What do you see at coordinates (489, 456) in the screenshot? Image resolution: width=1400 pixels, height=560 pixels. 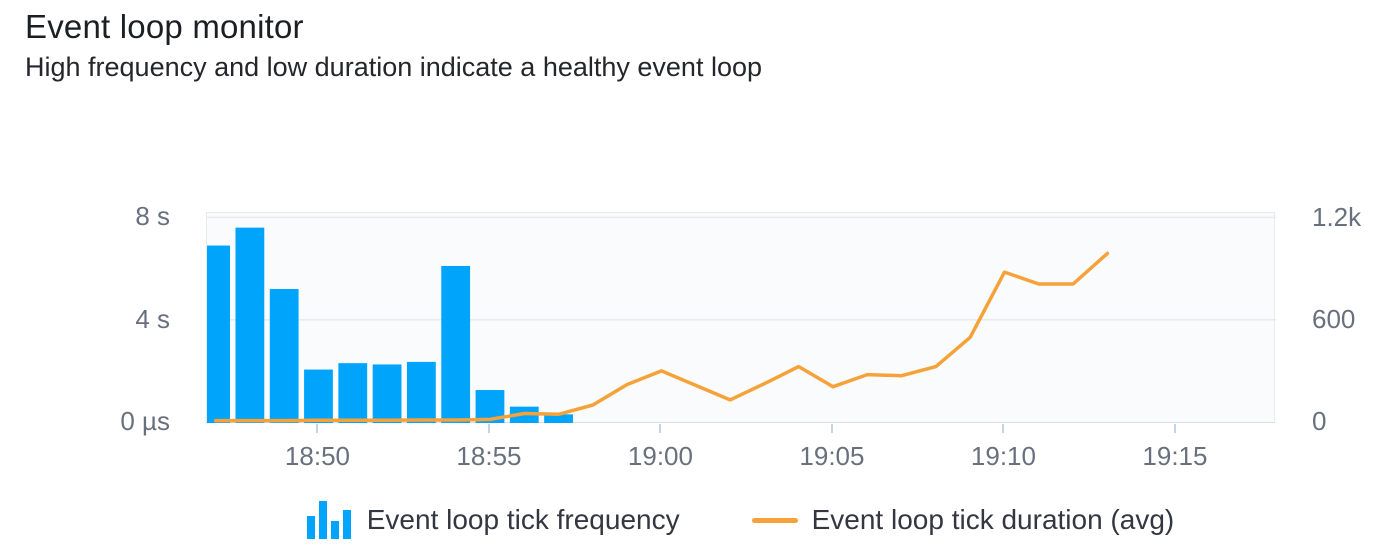 I see `x-axis-label: 18:55` at bounding box center [489, 456].